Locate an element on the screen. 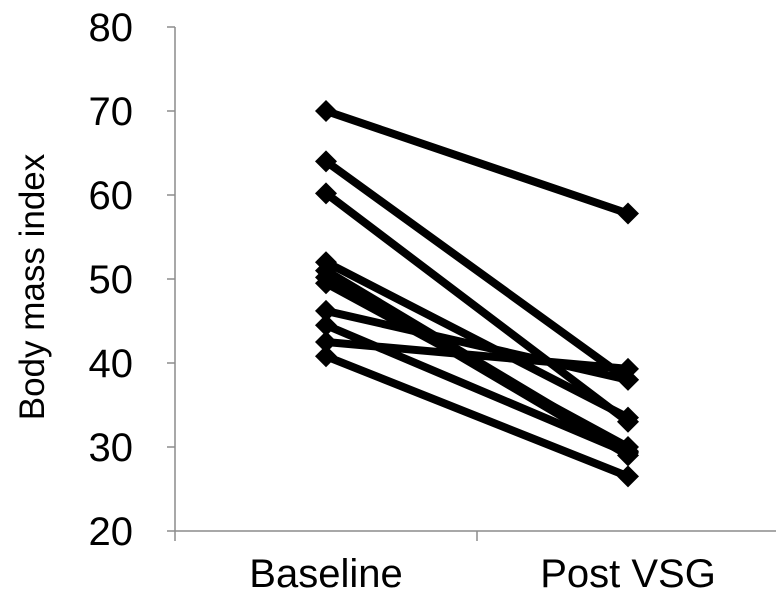  y-ticks: 20 30 40 50 60 70 80 is located at coordinates (132, 280).